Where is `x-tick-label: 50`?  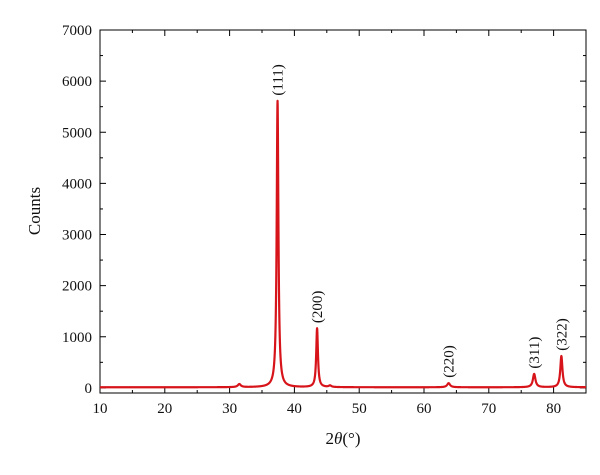
x-tick-label: 50 is located at coordinates (359, 409).